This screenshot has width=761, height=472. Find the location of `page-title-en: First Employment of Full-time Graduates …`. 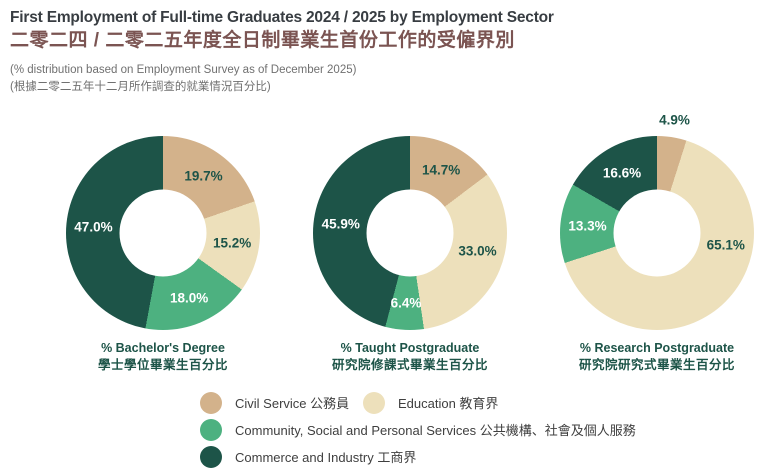

page-title-en: First Employment of Full-time Graduates … is located at coordinates (282, 17).